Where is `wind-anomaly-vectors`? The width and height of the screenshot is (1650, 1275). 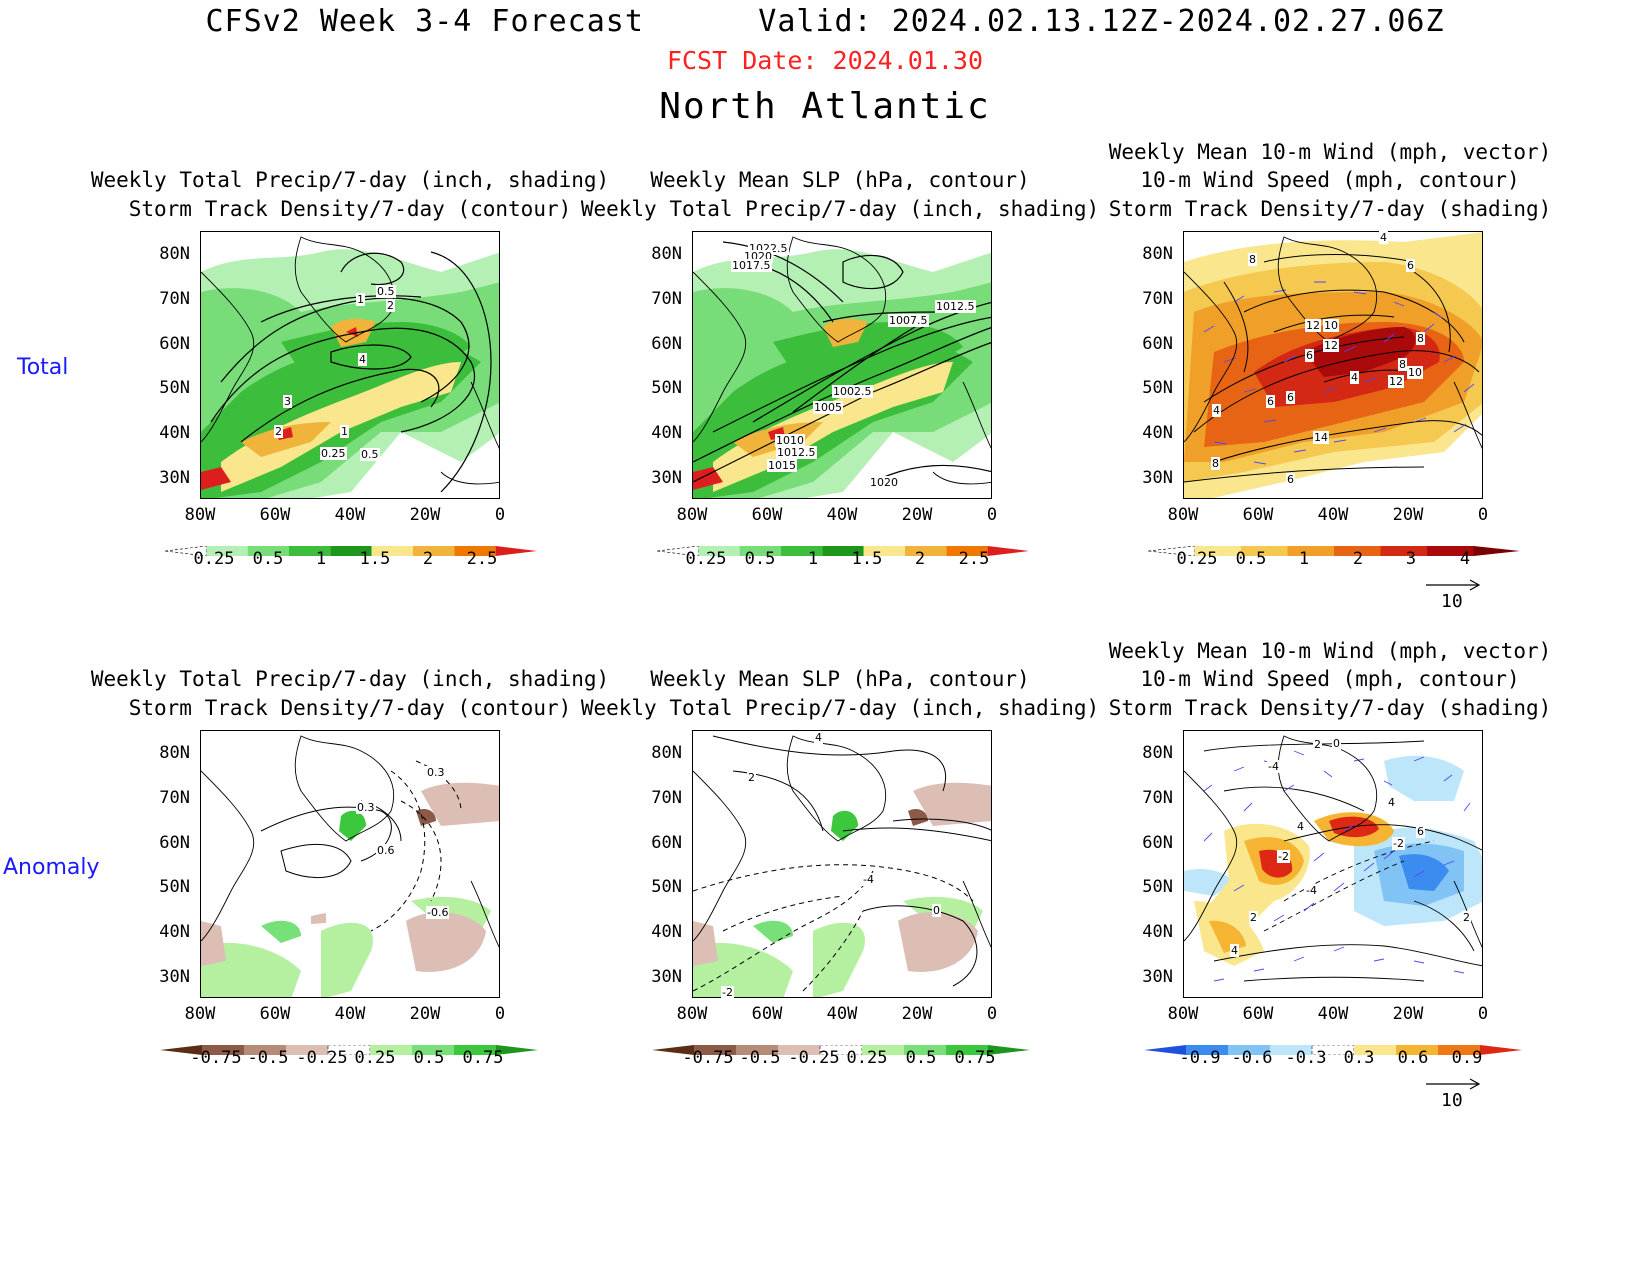
wind-anomaly-vectors is located at coordinates (1337, 866).